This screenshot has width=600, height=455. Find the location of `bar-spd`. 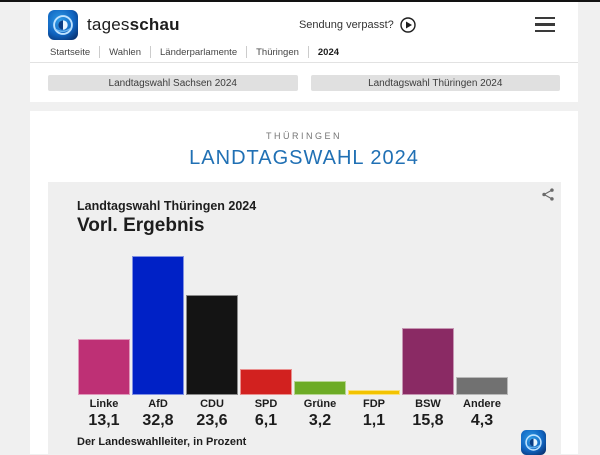

bar-spd is located at coordinates (266, 382).